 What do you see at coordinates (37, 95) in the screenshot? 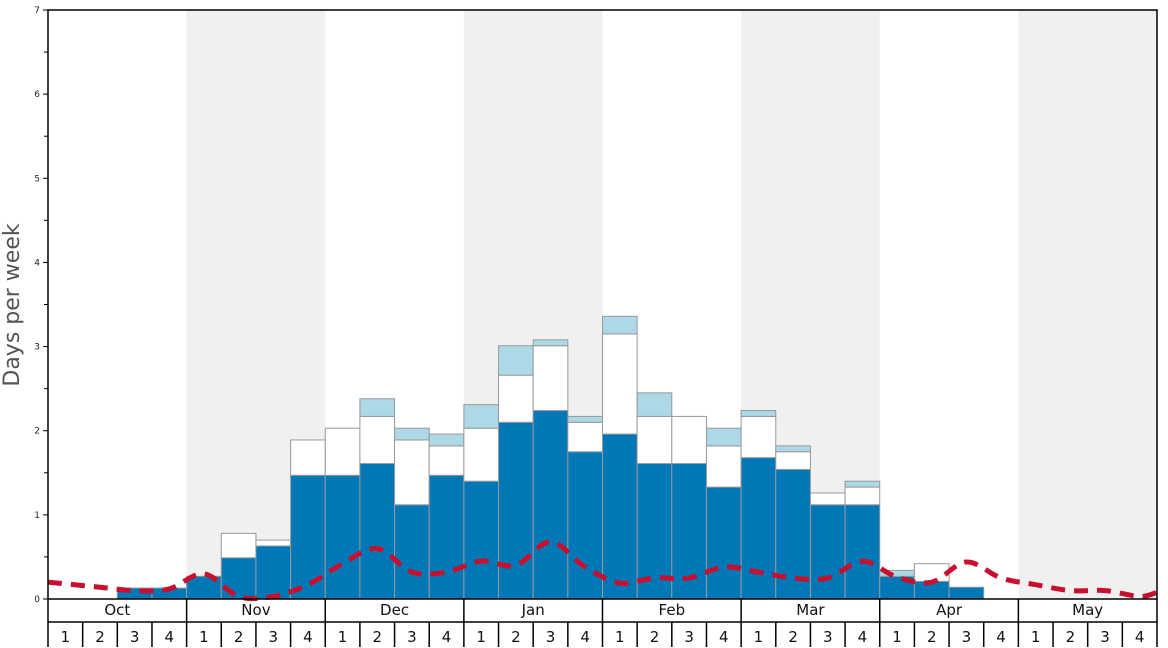
I see `y-tick-label: 6` at bounding box center [37, 95].